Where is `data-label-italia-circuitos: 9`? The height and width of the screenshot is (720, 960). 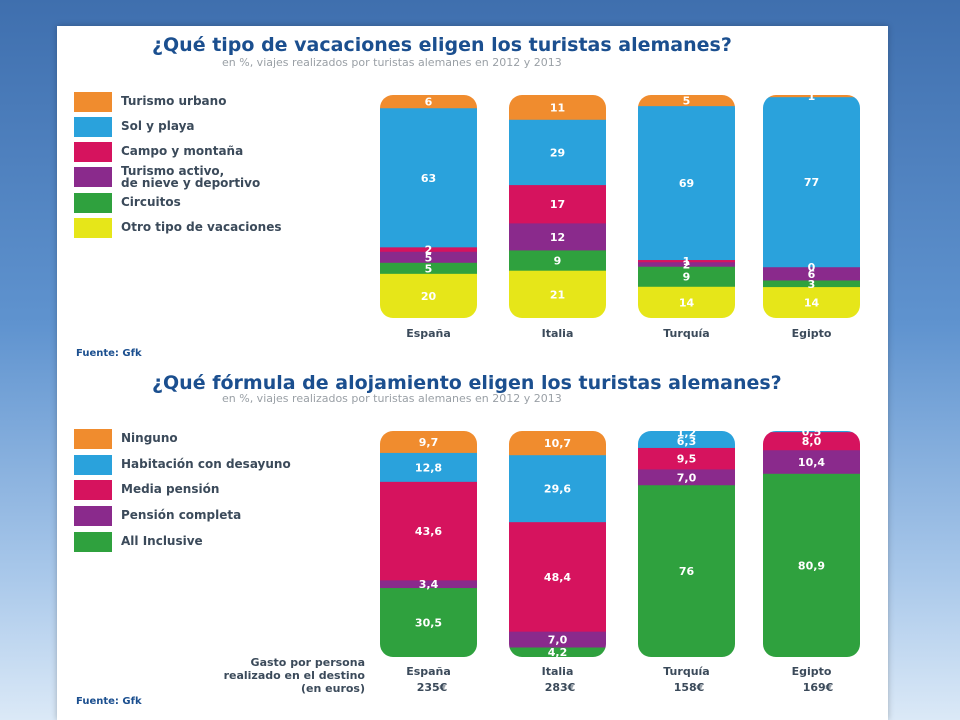 data-label-italia-circuitos: 9 is located at coordinates (558, 261).